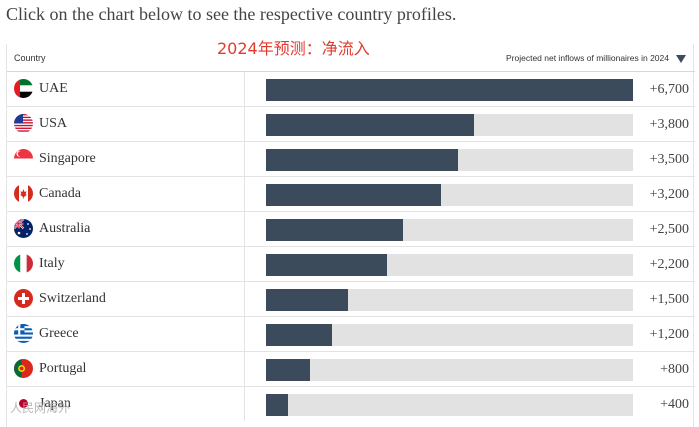  What do you see at coordinates (67, 158) in the screenshot?
I see `country-name: Singapore` at bounding box center [67, 158].